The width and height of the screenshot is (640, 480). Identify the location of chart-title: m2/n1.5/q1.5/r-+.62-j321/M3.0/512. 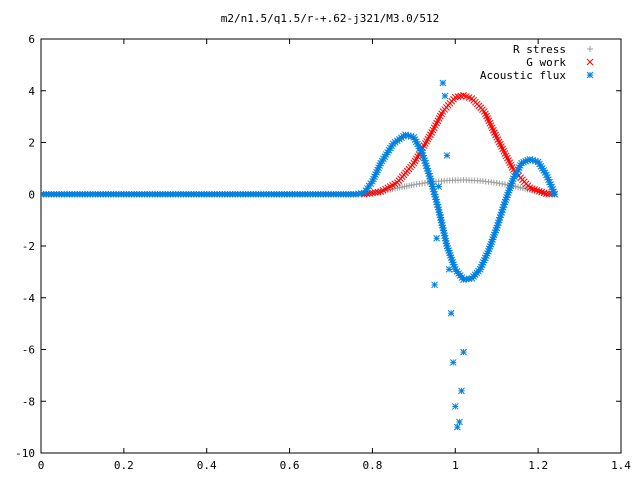
(330, 18).